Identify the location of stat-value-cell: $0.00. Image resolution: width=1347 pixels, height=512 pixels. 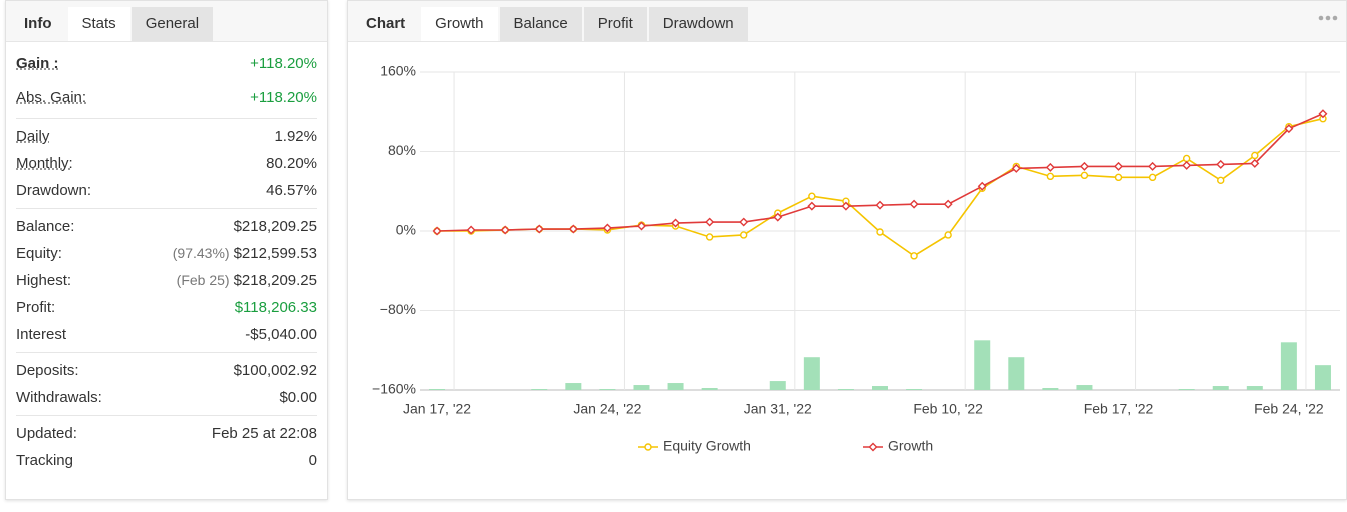
(298, 397).